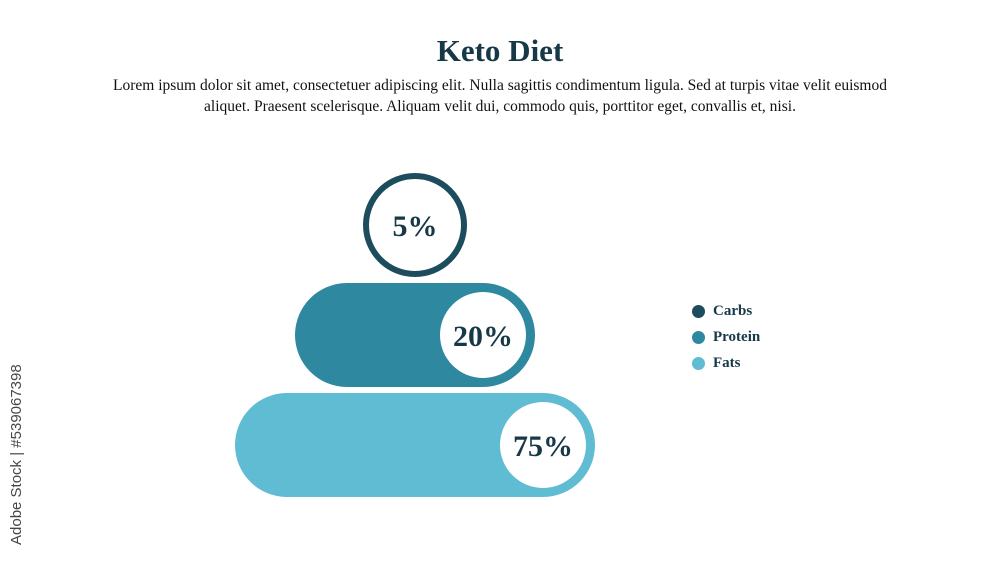 Image resolution: width=1000 pixels, height=563 pixels. I want to click on value-badge-protein, so click(483, 335).